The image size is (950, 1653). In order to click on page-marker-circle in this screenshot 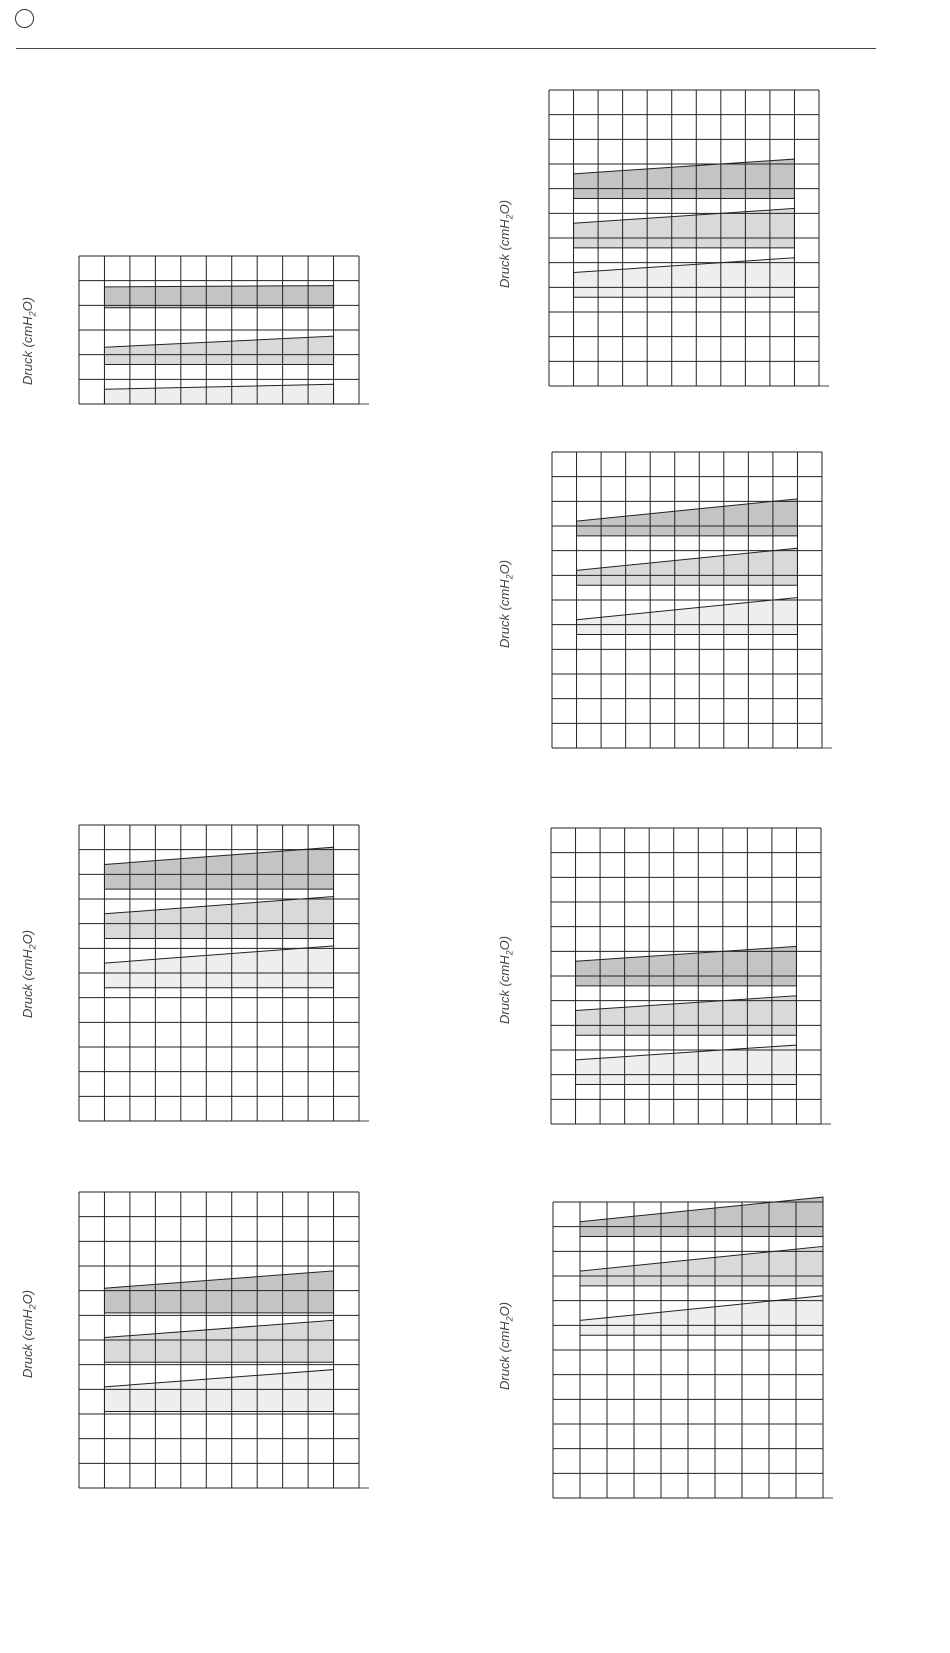, I will do `click(24, 18)`.